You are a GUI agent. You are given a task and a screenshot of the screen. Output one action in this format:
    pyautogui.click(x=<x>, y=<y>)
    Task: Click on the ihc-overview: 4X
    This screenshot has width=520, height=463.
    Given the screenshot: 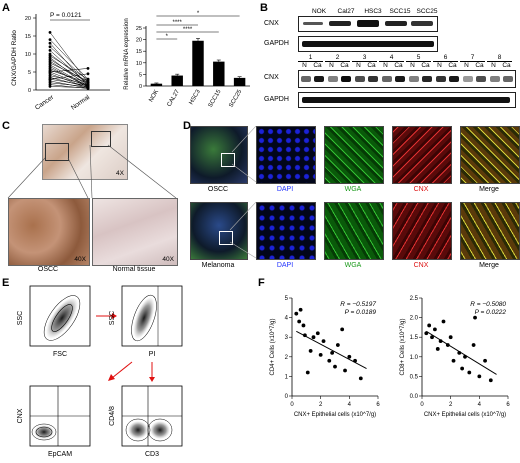 What is the action you would take?
    pyautogui.click(x=85, y=152)
    